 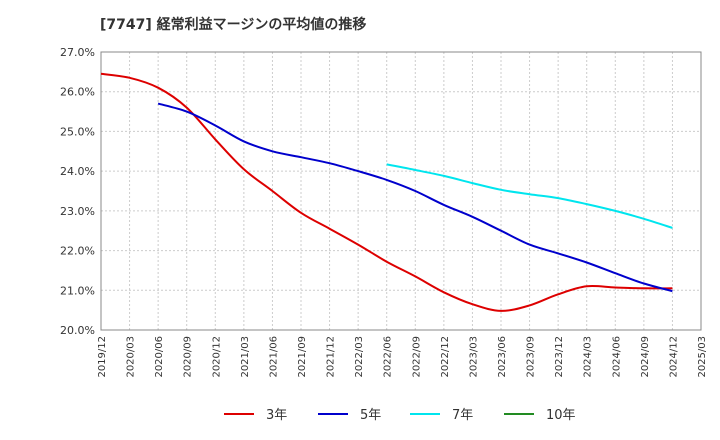 I want to click on legend: 3年 5年 7年 10年, so click(x=400, y=415).